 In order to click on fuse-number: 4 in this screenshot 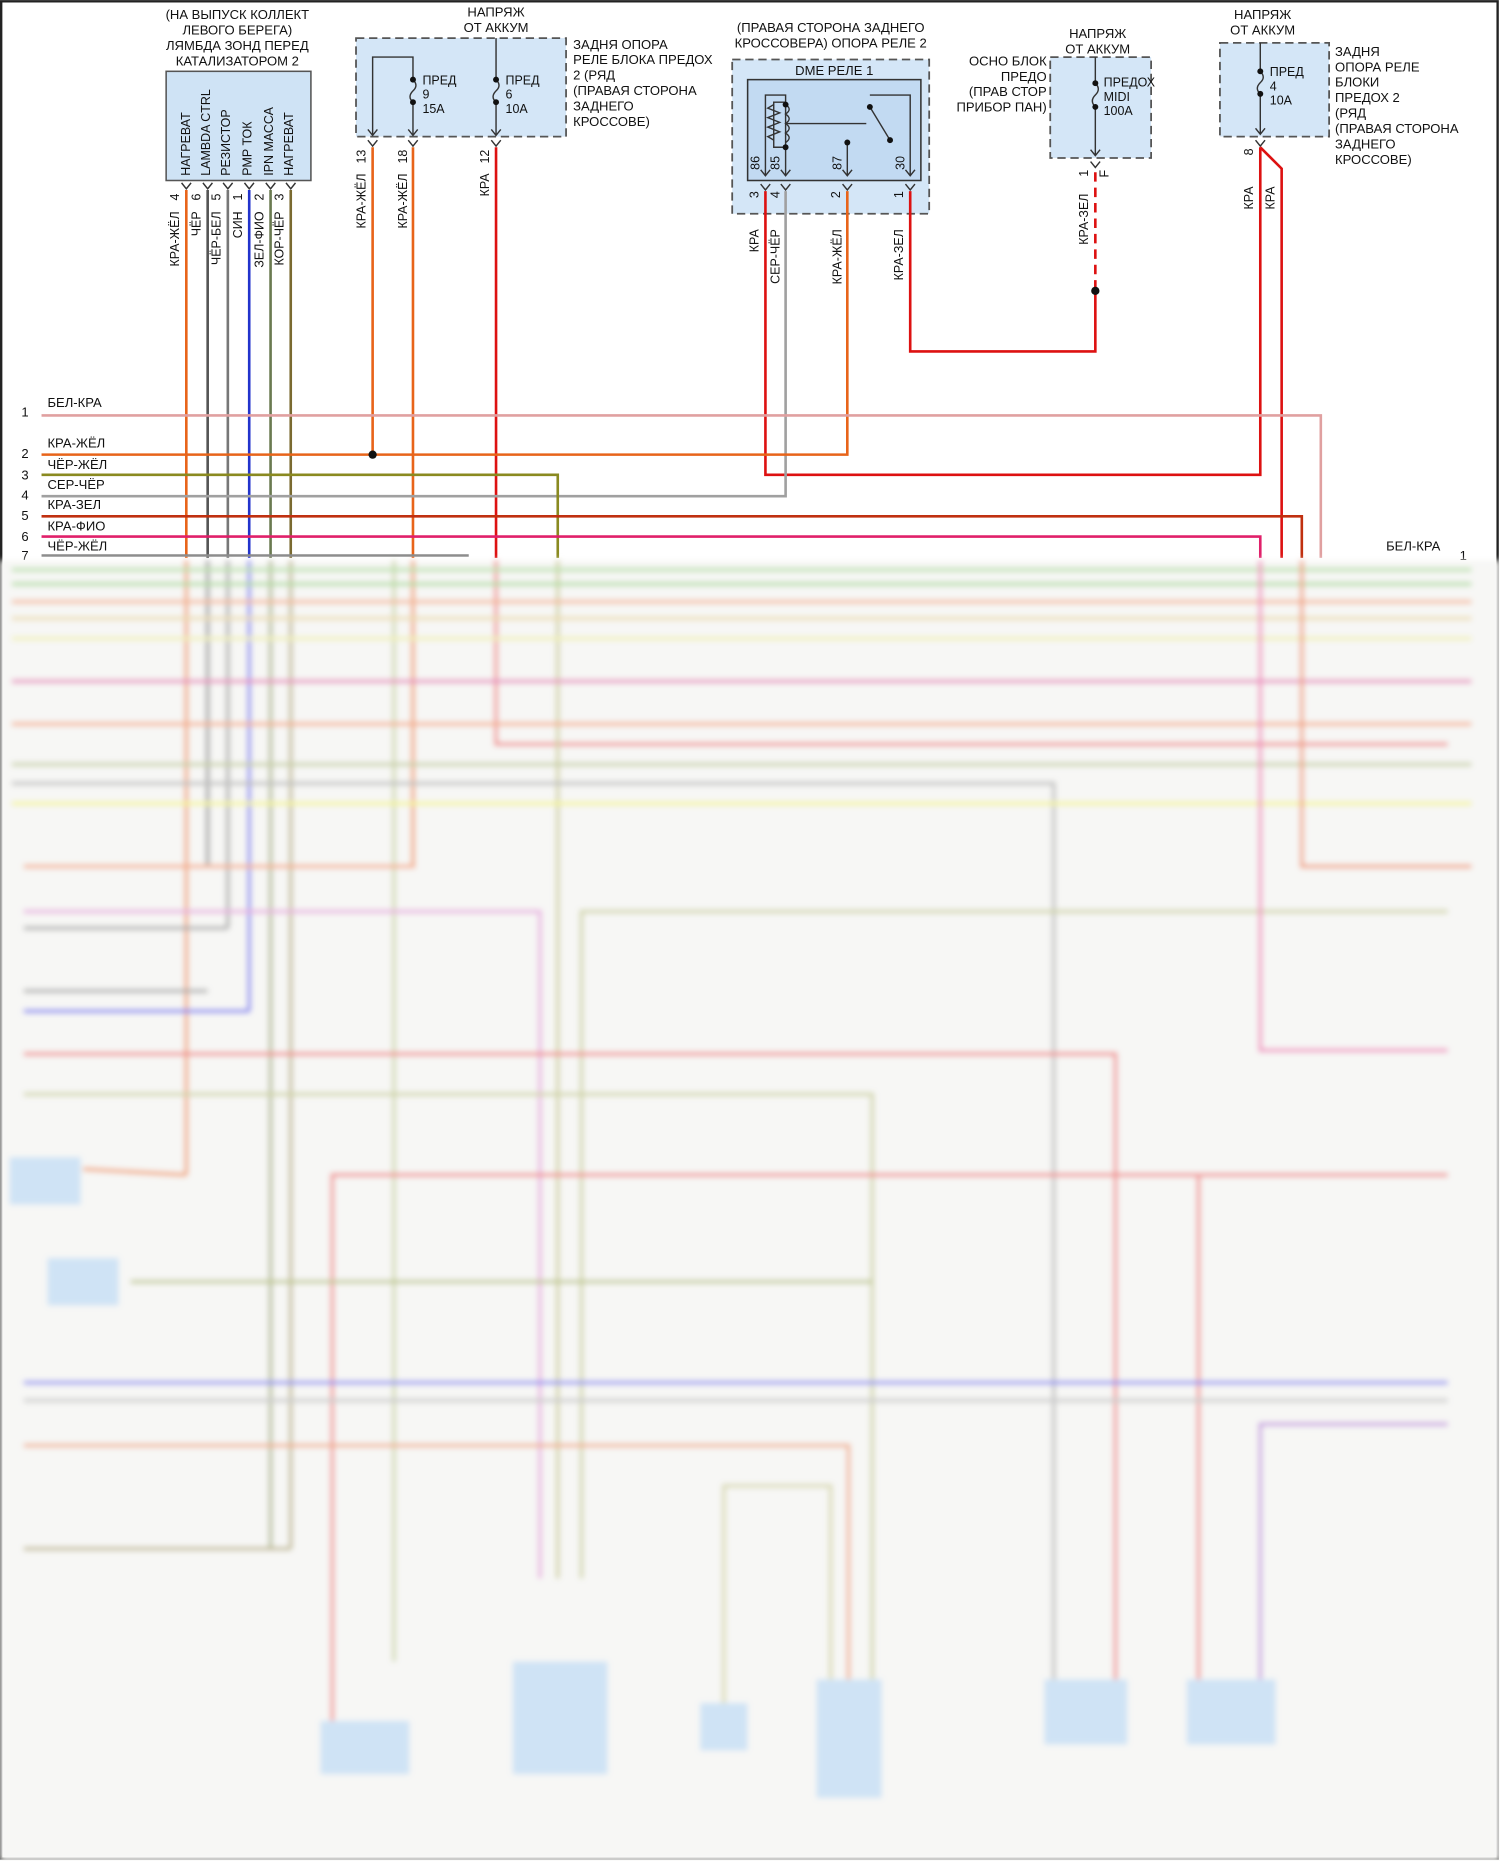, I will do `click(1273, 86)`.